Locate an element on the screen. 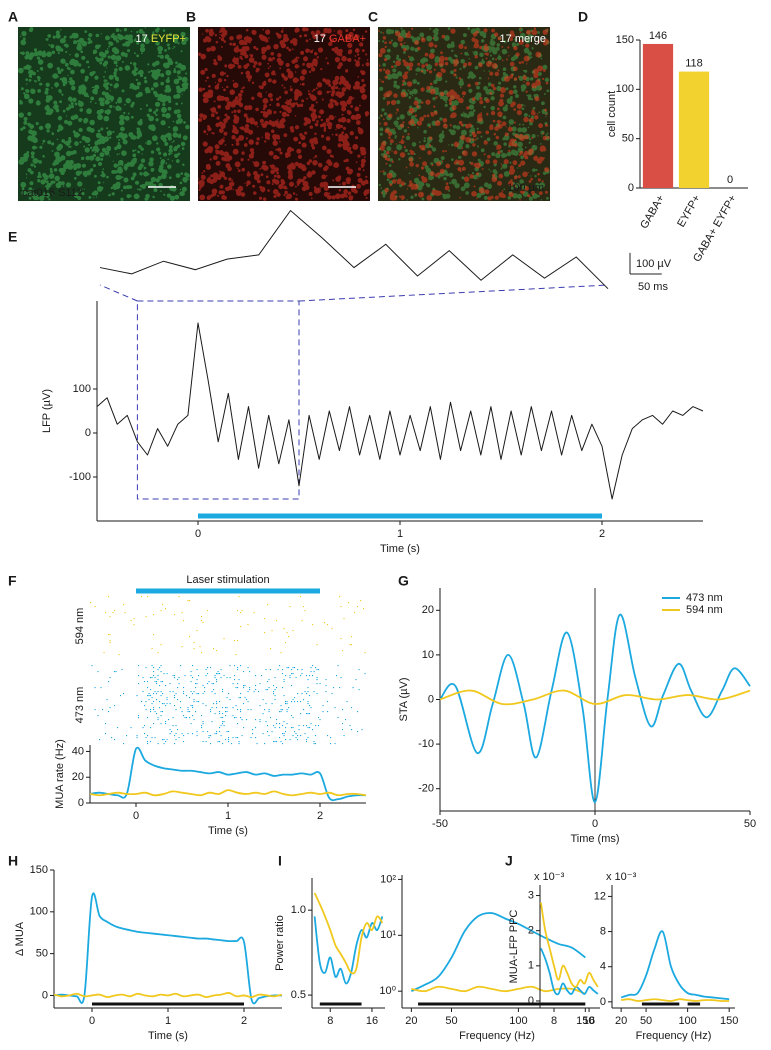 This screenshot has height=1050, width=771. image-caption: cat016 S112 is located at coordinates (52, 193).